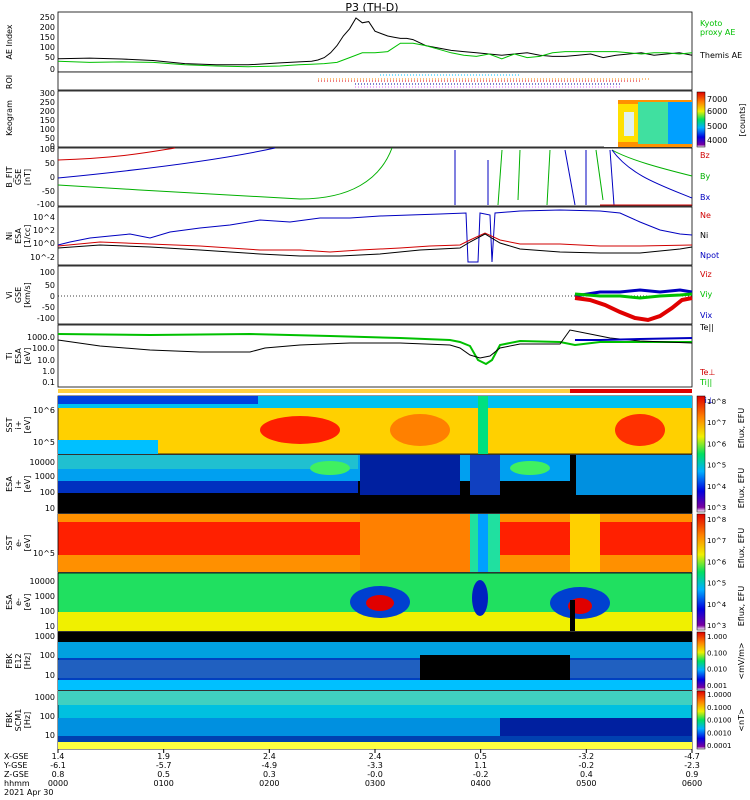  What do you see at coordinates (716, 423) in the screenshot?
I see `cb-tick-0-1: 10^7` at bounding box center [716, 423].